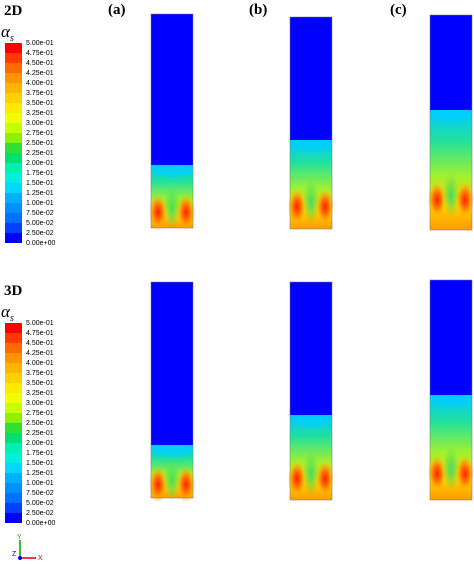  What do you see at coordinates (258, 10) in the screenshot?
I see `column-label: (b)` at bounding box center [258, 10].